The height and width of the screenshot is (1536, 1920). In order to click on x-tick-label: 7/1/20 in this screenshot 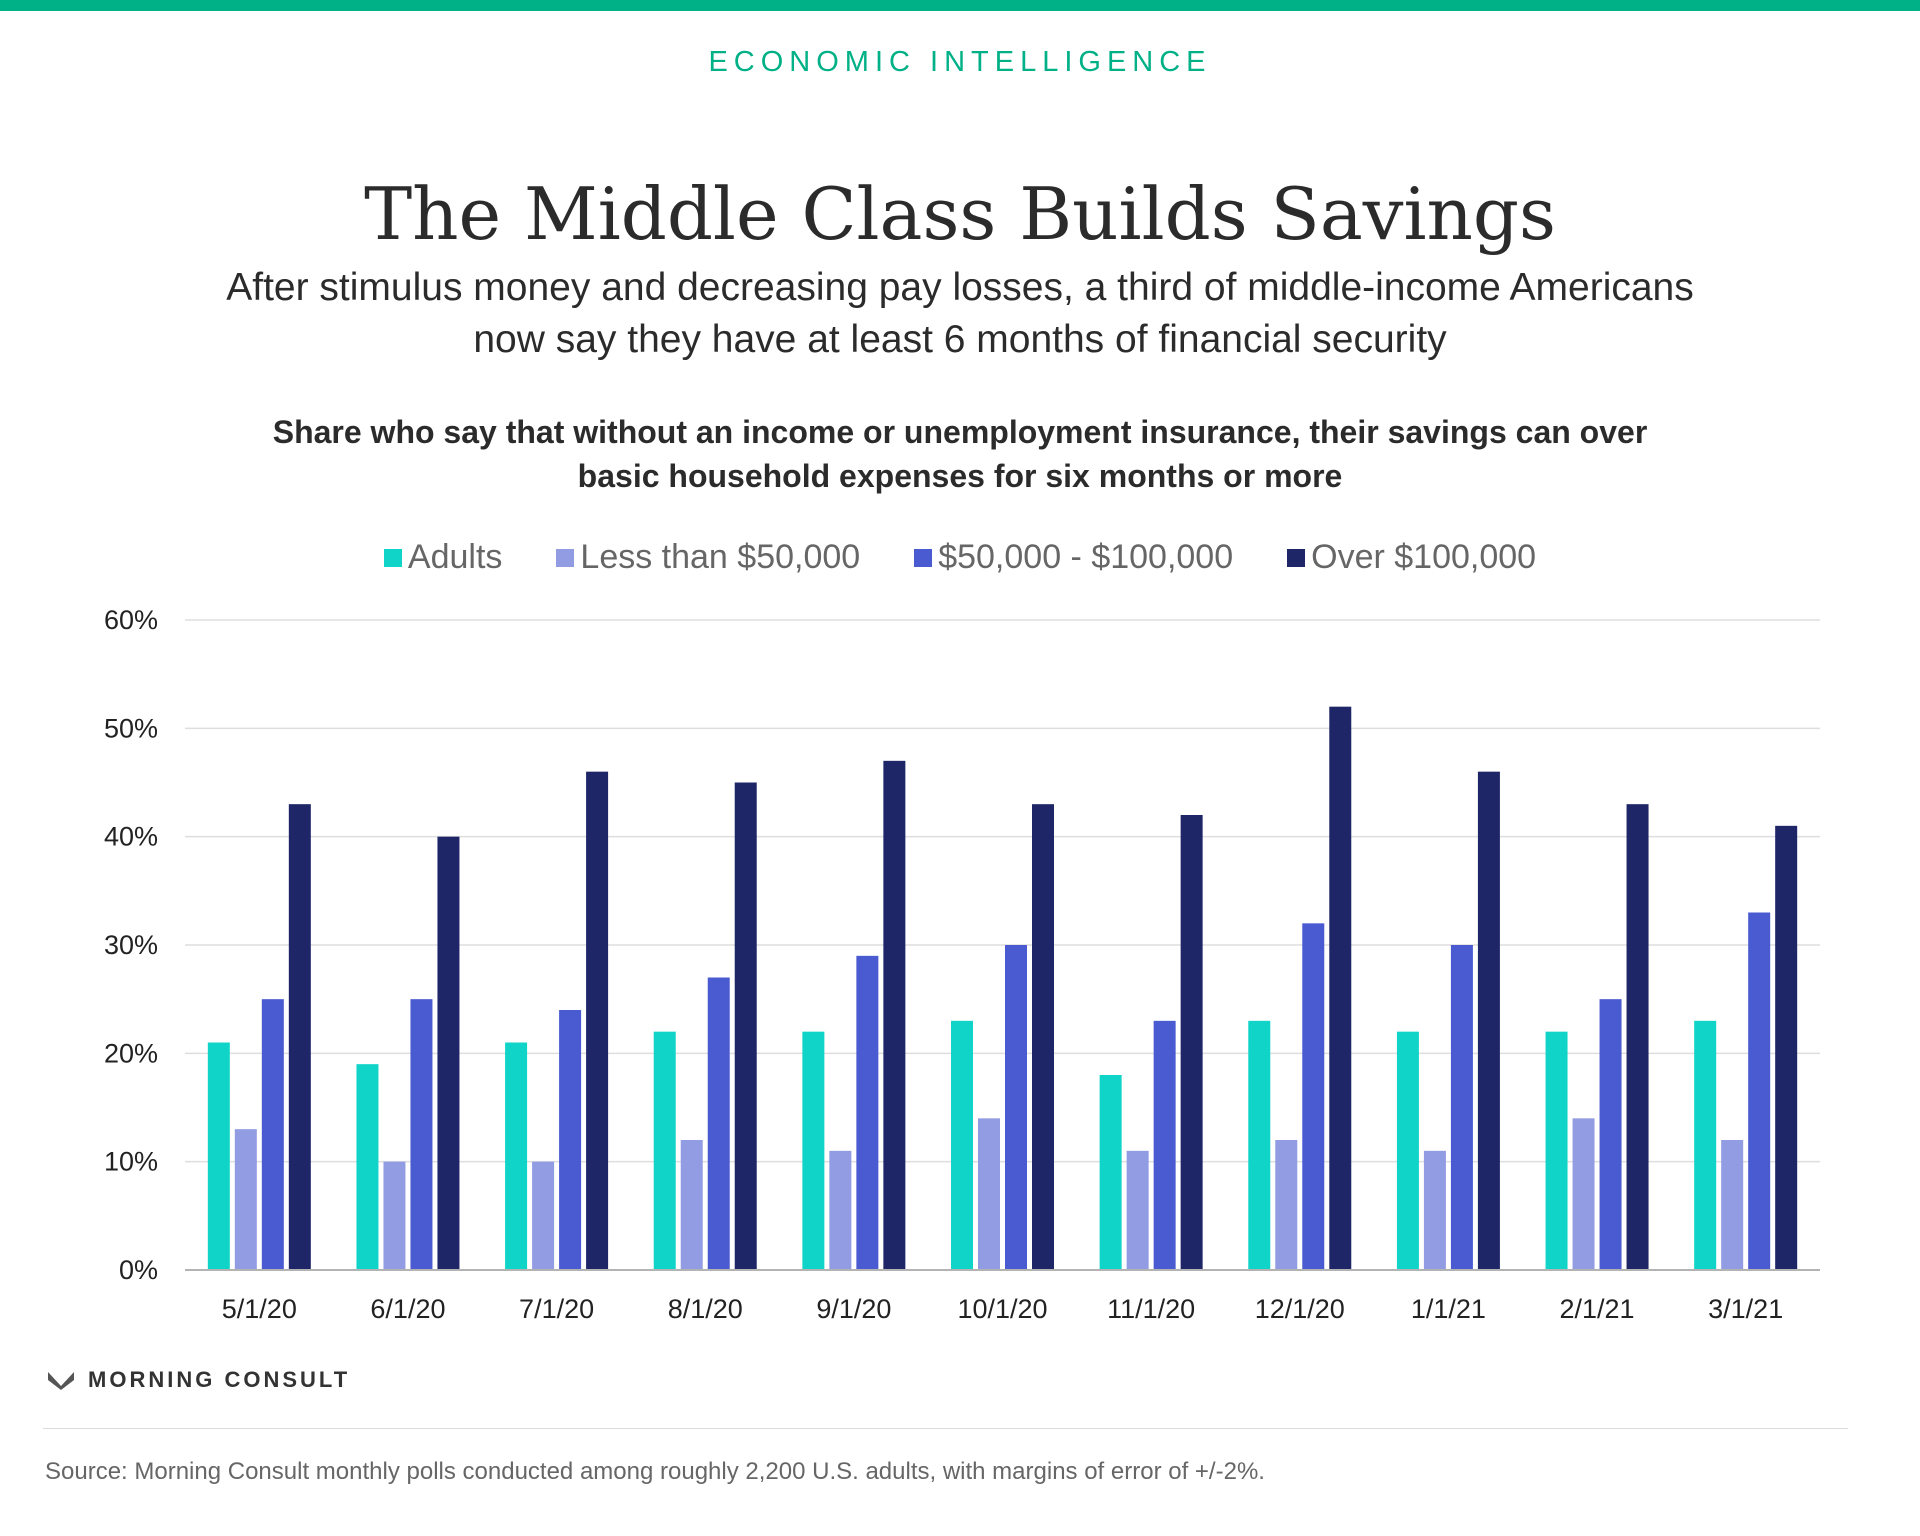, I will do `click(556, 1309)`.